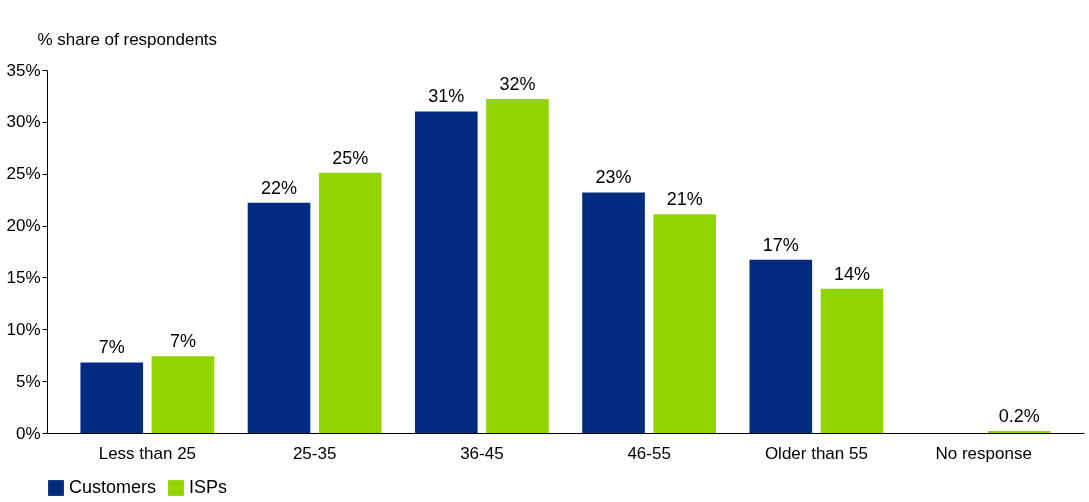 Image resolution: width=1089 pixels, height=502 pixels. What do you see at coordinates (28, 381) in the screenshot?
I see `y-tick-label: 5%` at bounding box center [28, 381].